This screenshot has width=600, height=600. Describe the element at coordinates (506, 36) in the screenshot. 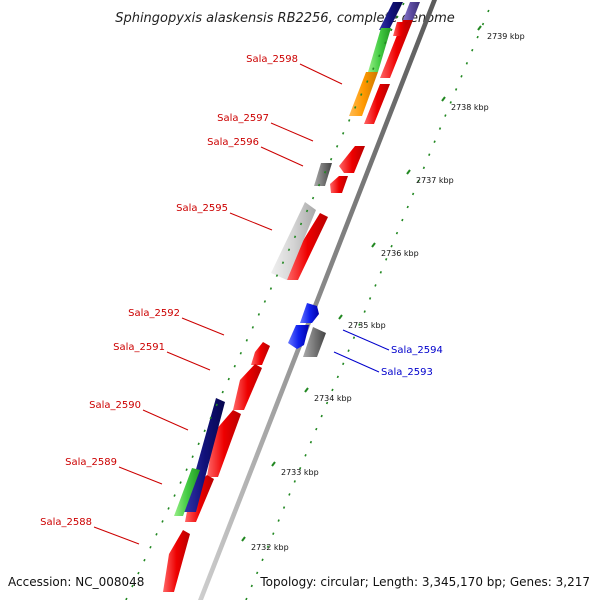

I see `ruler-tick-label: 2739 kbp` at that location.